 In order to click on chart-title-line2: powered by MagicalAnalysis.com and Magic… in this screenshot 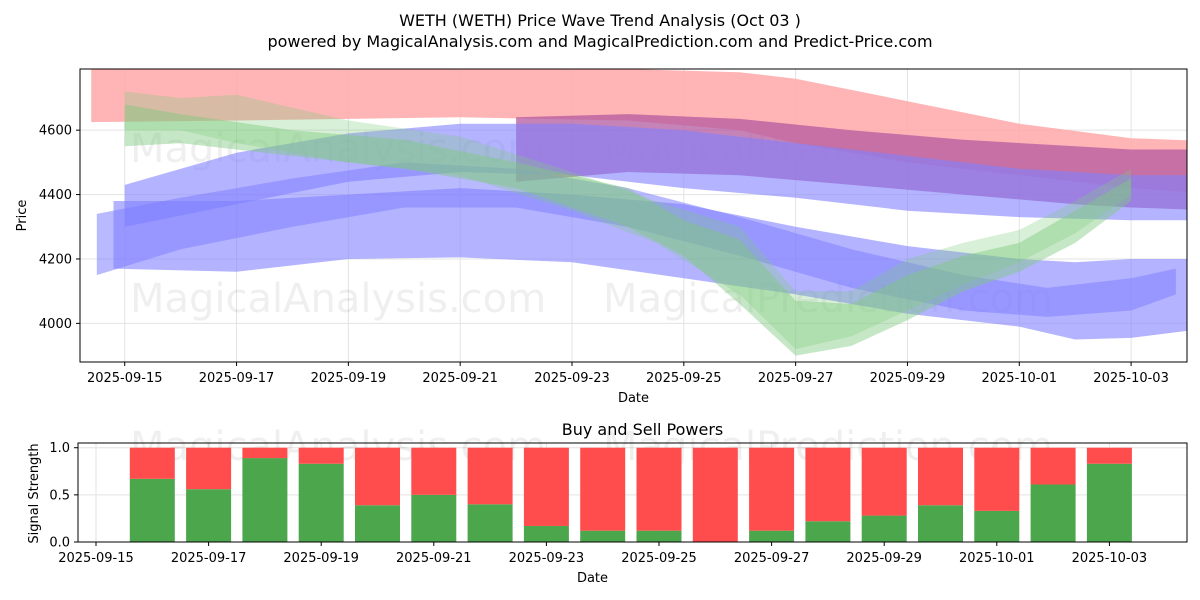, I will do `click(599, 41)`.